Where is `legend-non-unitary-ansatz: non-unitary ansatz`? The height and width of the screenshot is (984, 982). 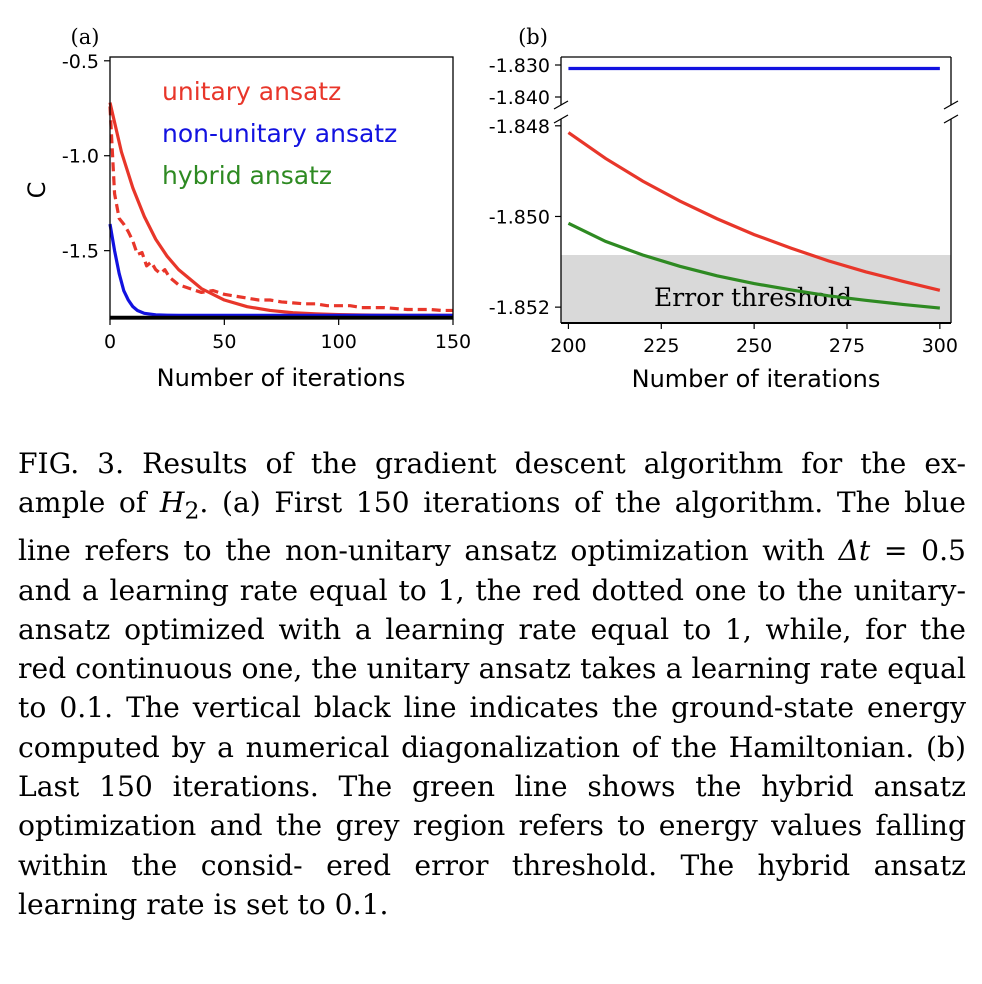
legend-non-unitary-ansatz: non-unitary ansatz is located at coordinates (279, 133).